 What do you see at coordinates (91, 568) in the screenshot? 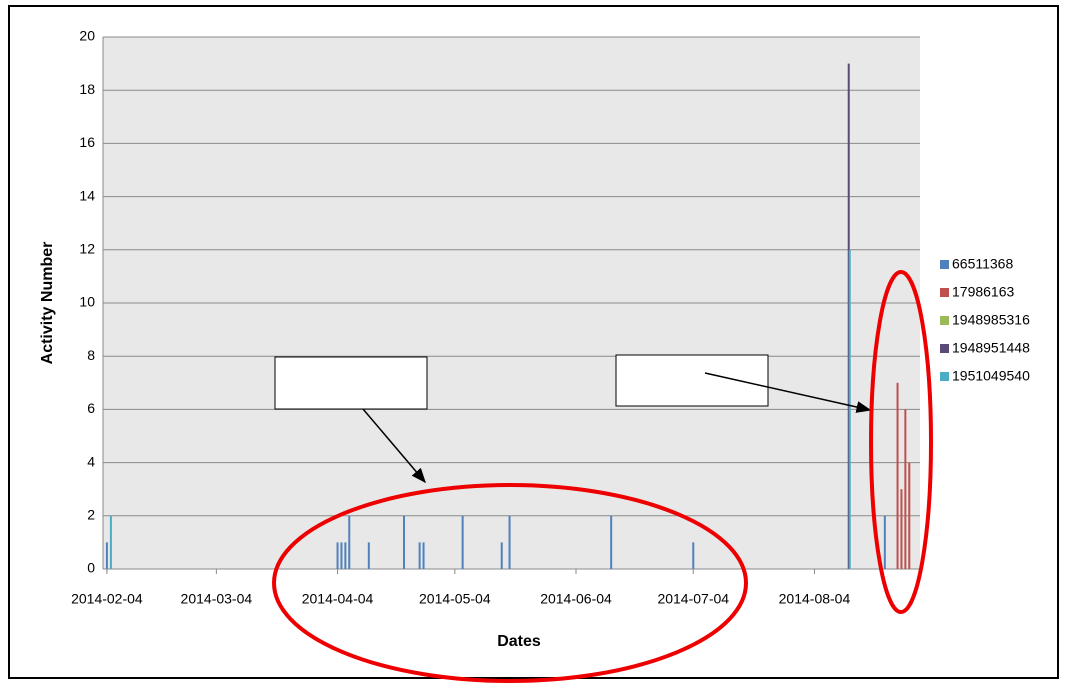
I see `y-tick-label: 0` at bounding box center [91, 568].